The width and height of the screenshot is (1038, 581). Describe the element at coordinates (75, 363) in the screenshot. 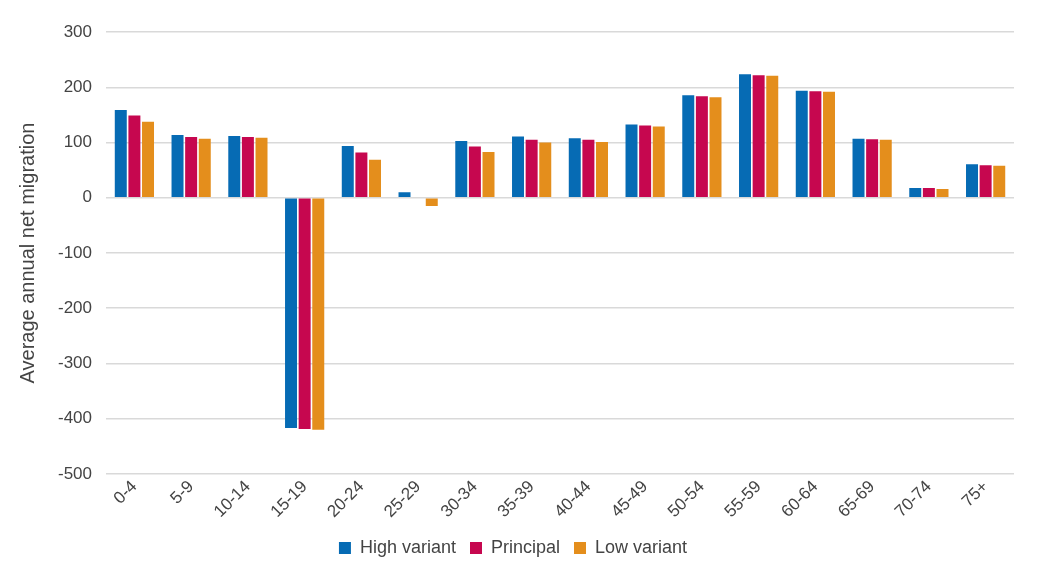

I see `y-tick-label: -300` at that location.